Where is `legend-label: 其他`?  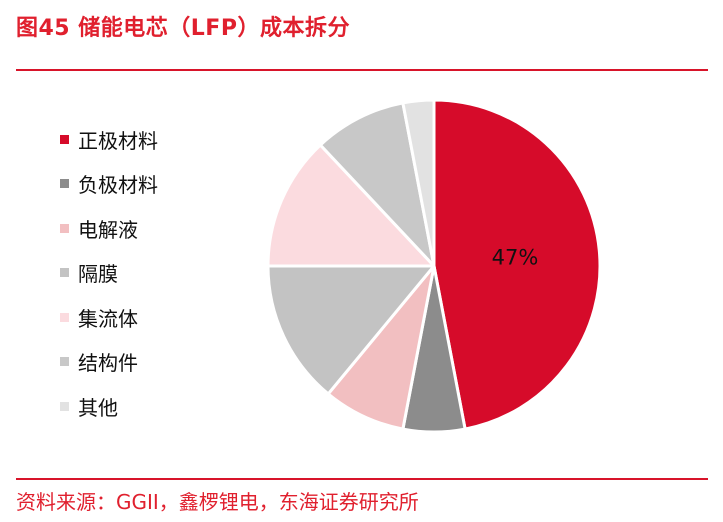
legend-label: 其他 is located at coordinates (98, 407).